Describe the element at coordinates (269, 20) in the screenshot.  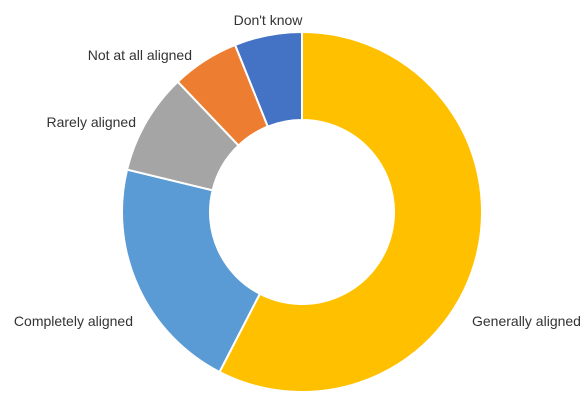
I see `label-don-t-know: Don't know` at that location.